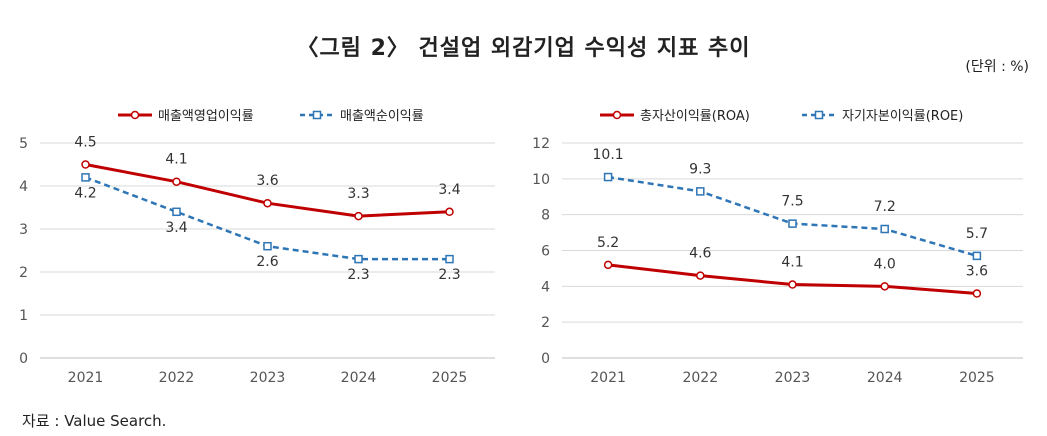  What do you see at coordinates (997, 67) in the screenshot?
I see `unit-label: (단위 : %)` at bounding box center [997, 67].